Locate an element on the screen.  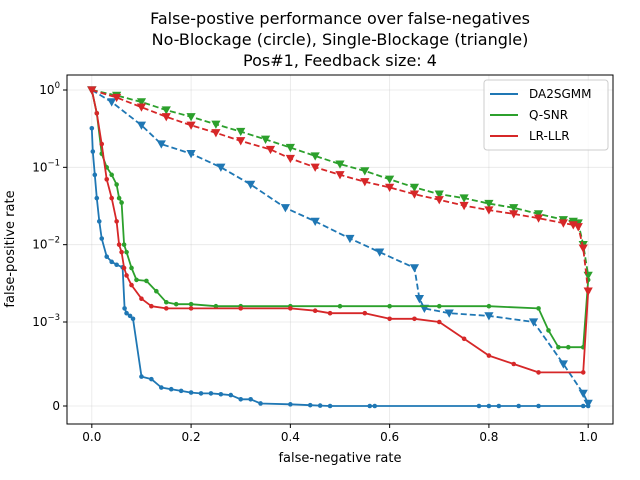
legend-entry-lr-llr: LR-LLR is located at coordinates (530, 136).